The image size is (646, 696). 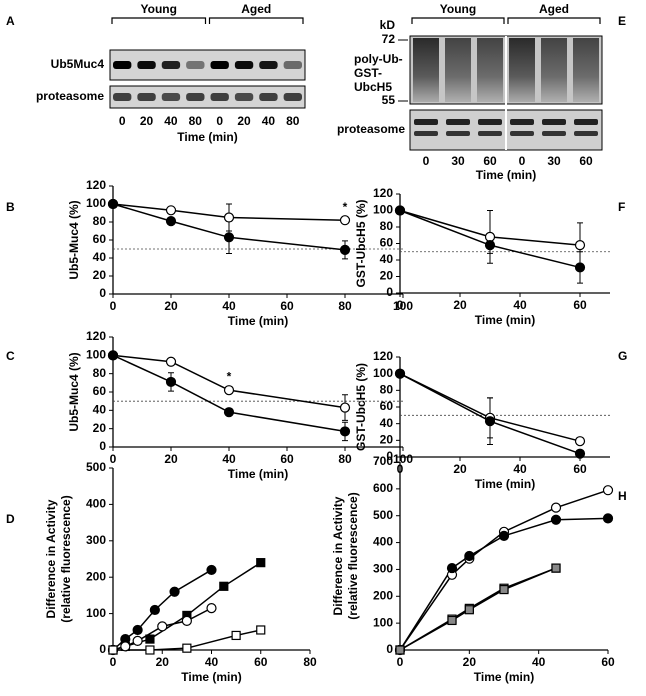 I want to click on annotation: *, so click(x=229, y=377).